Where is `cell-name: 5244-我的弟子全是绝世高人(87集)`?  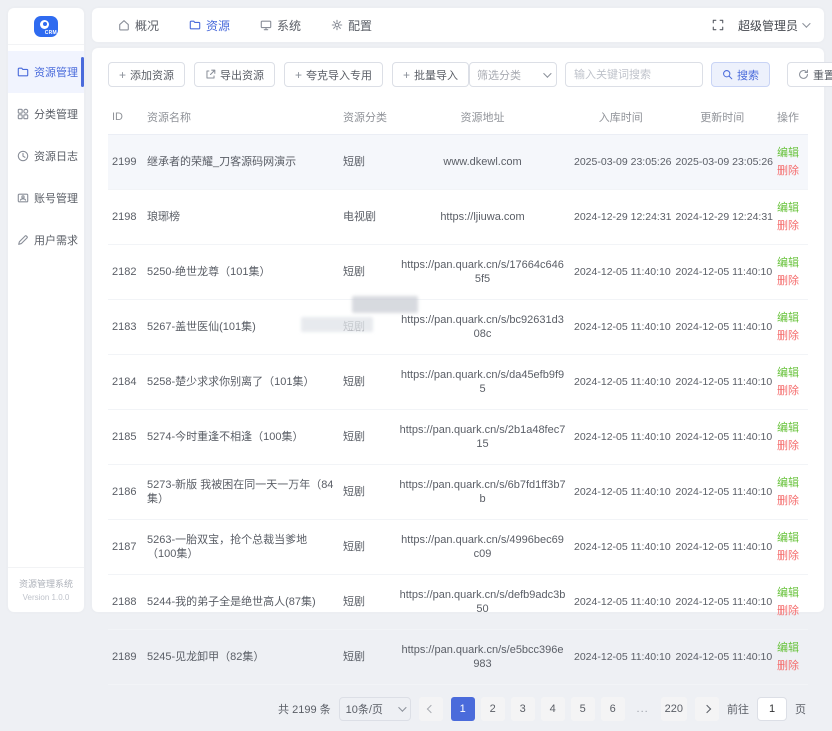
cell-name: 5244-我的弟子全是绝世高人(87集) is located at coordinates (241, 602).